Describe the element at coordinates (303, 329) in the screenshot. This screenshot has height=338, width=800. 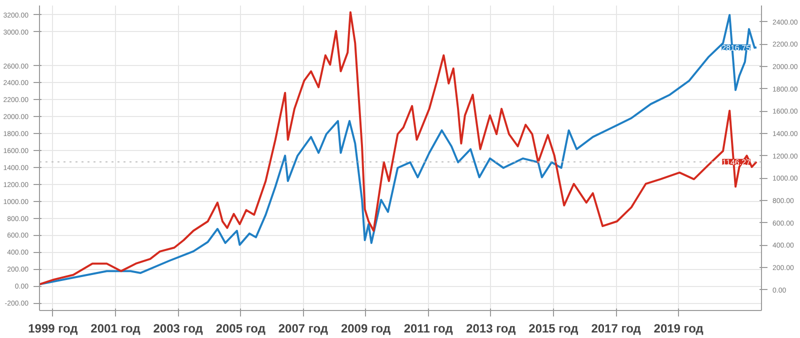
I see `x-tick-label: 2007 год` at that location.